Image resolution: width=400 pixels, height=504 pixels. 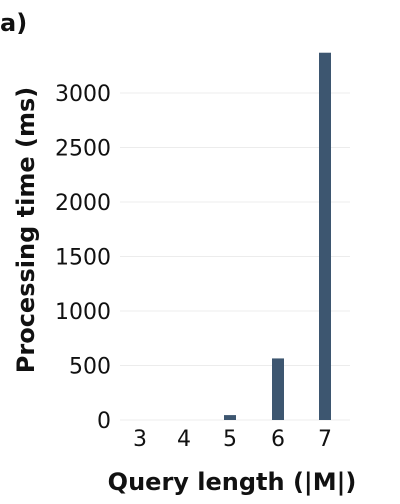 What do you see at coordinates (232, 482) in the screenshot?
I see `x-axis-title: Query length (|M|)` at bounding box center [232, 482].